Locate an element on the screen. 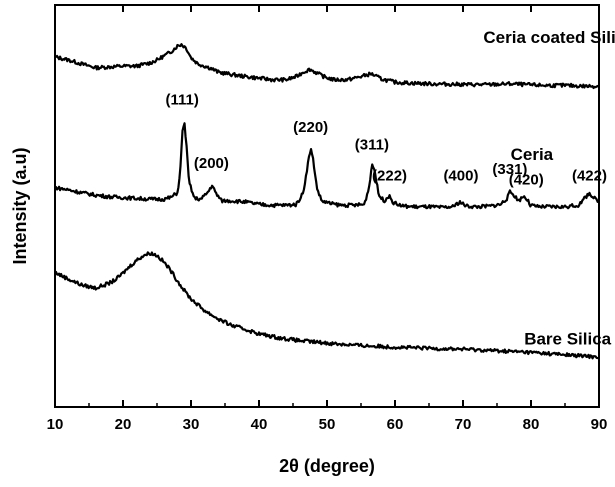 This screenshot has height=487, width=615. series-line-ceria-coated-silica is located at coordinates (327, 66).